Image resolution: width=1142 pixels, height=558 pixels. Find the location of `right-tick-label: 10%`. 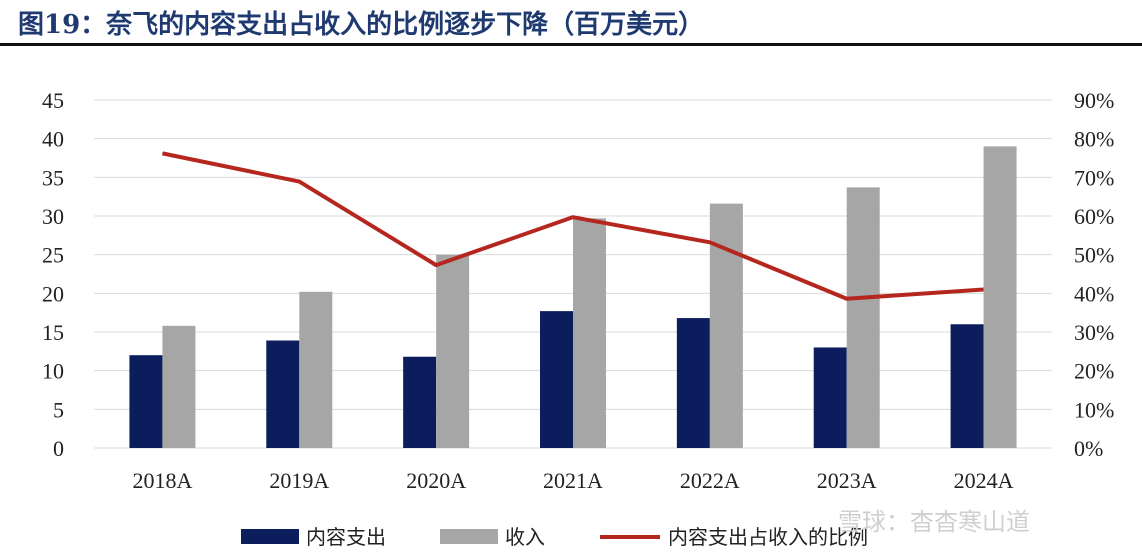

right-tick-label: 10% is located at coordinates (1094, 409).